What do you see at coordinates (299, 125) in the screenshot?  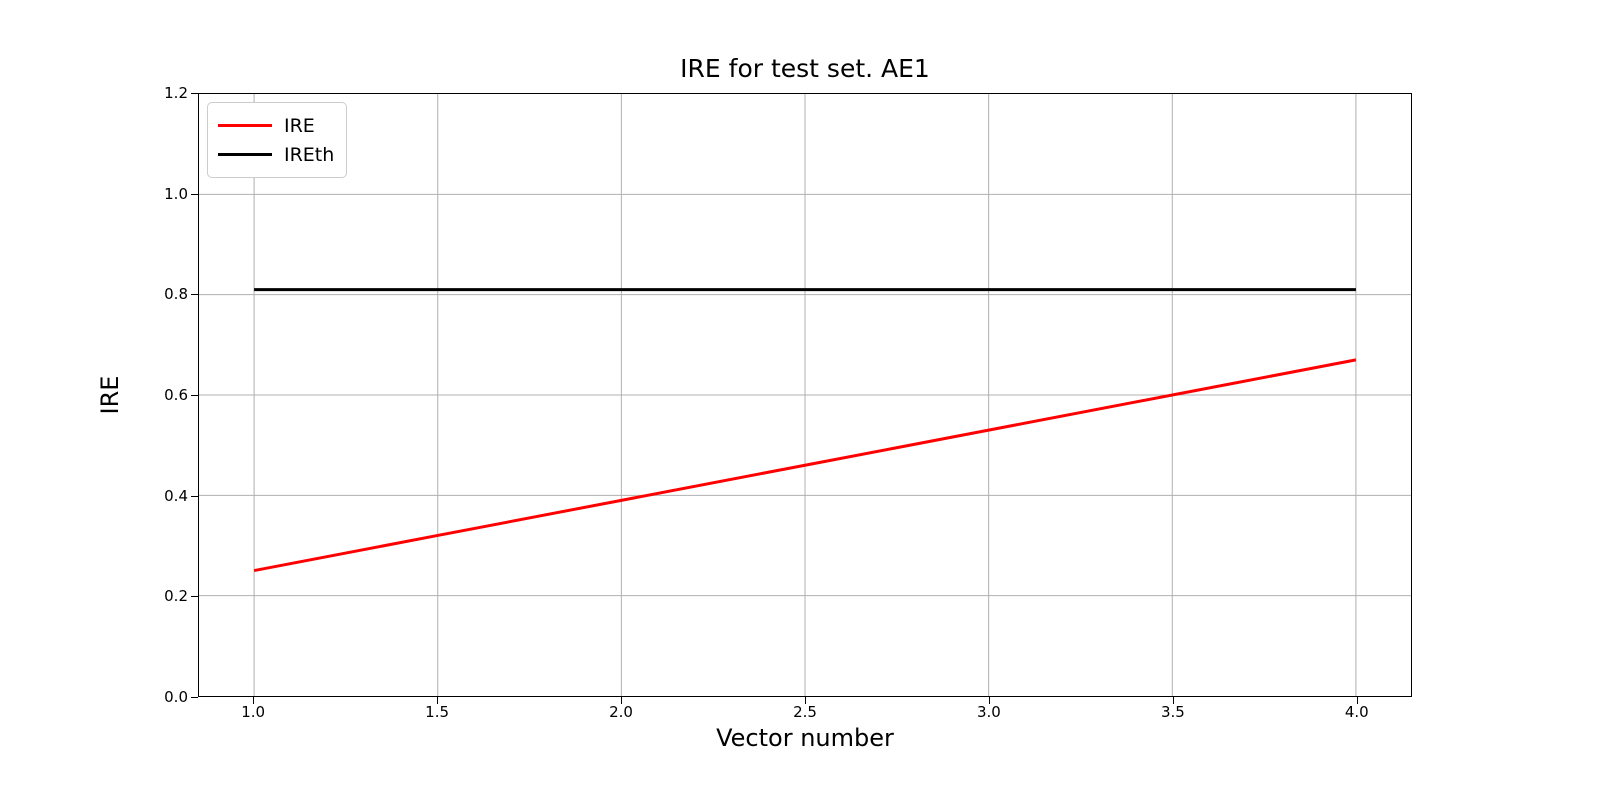 I see `legend-label: IRE` at bounding box center [299, 125].